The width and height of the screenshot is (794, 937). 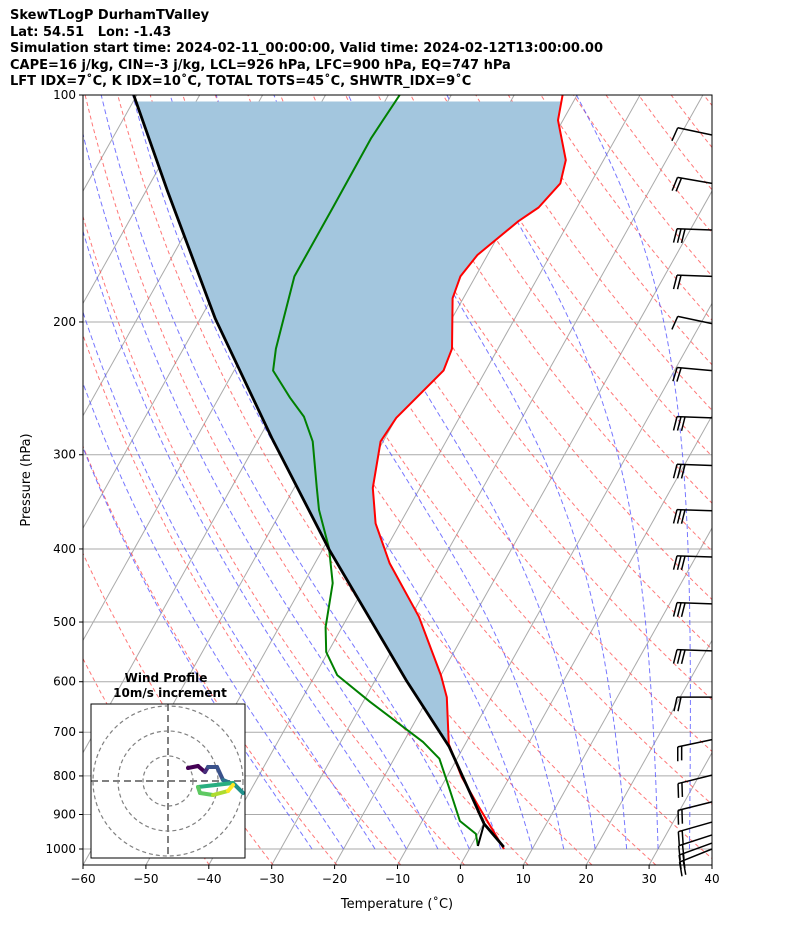 What do you see at coordinates (91, 32) in the screenshot?
I see `location-line: Lat: 54.51 Lon: -1.43` at bounding box center [91, 32].